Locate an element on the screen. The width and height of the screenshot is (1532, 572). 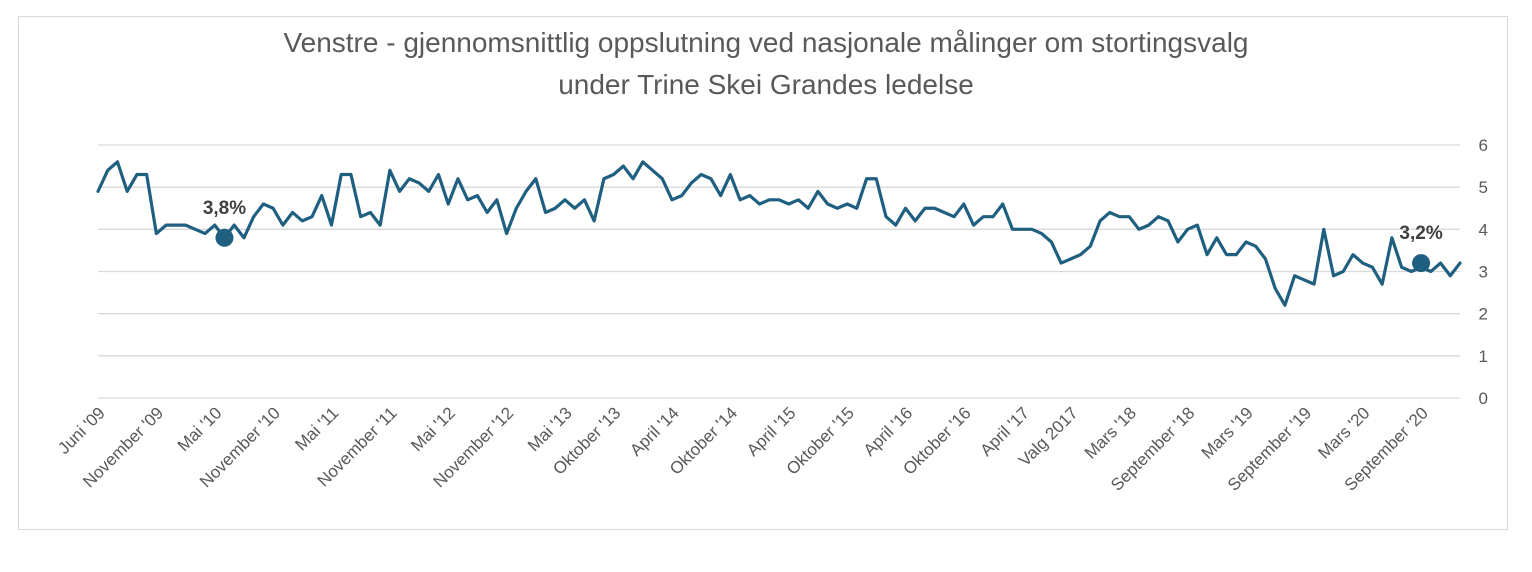
y-tick-label: 0 is located at coordinates (1483, 398).